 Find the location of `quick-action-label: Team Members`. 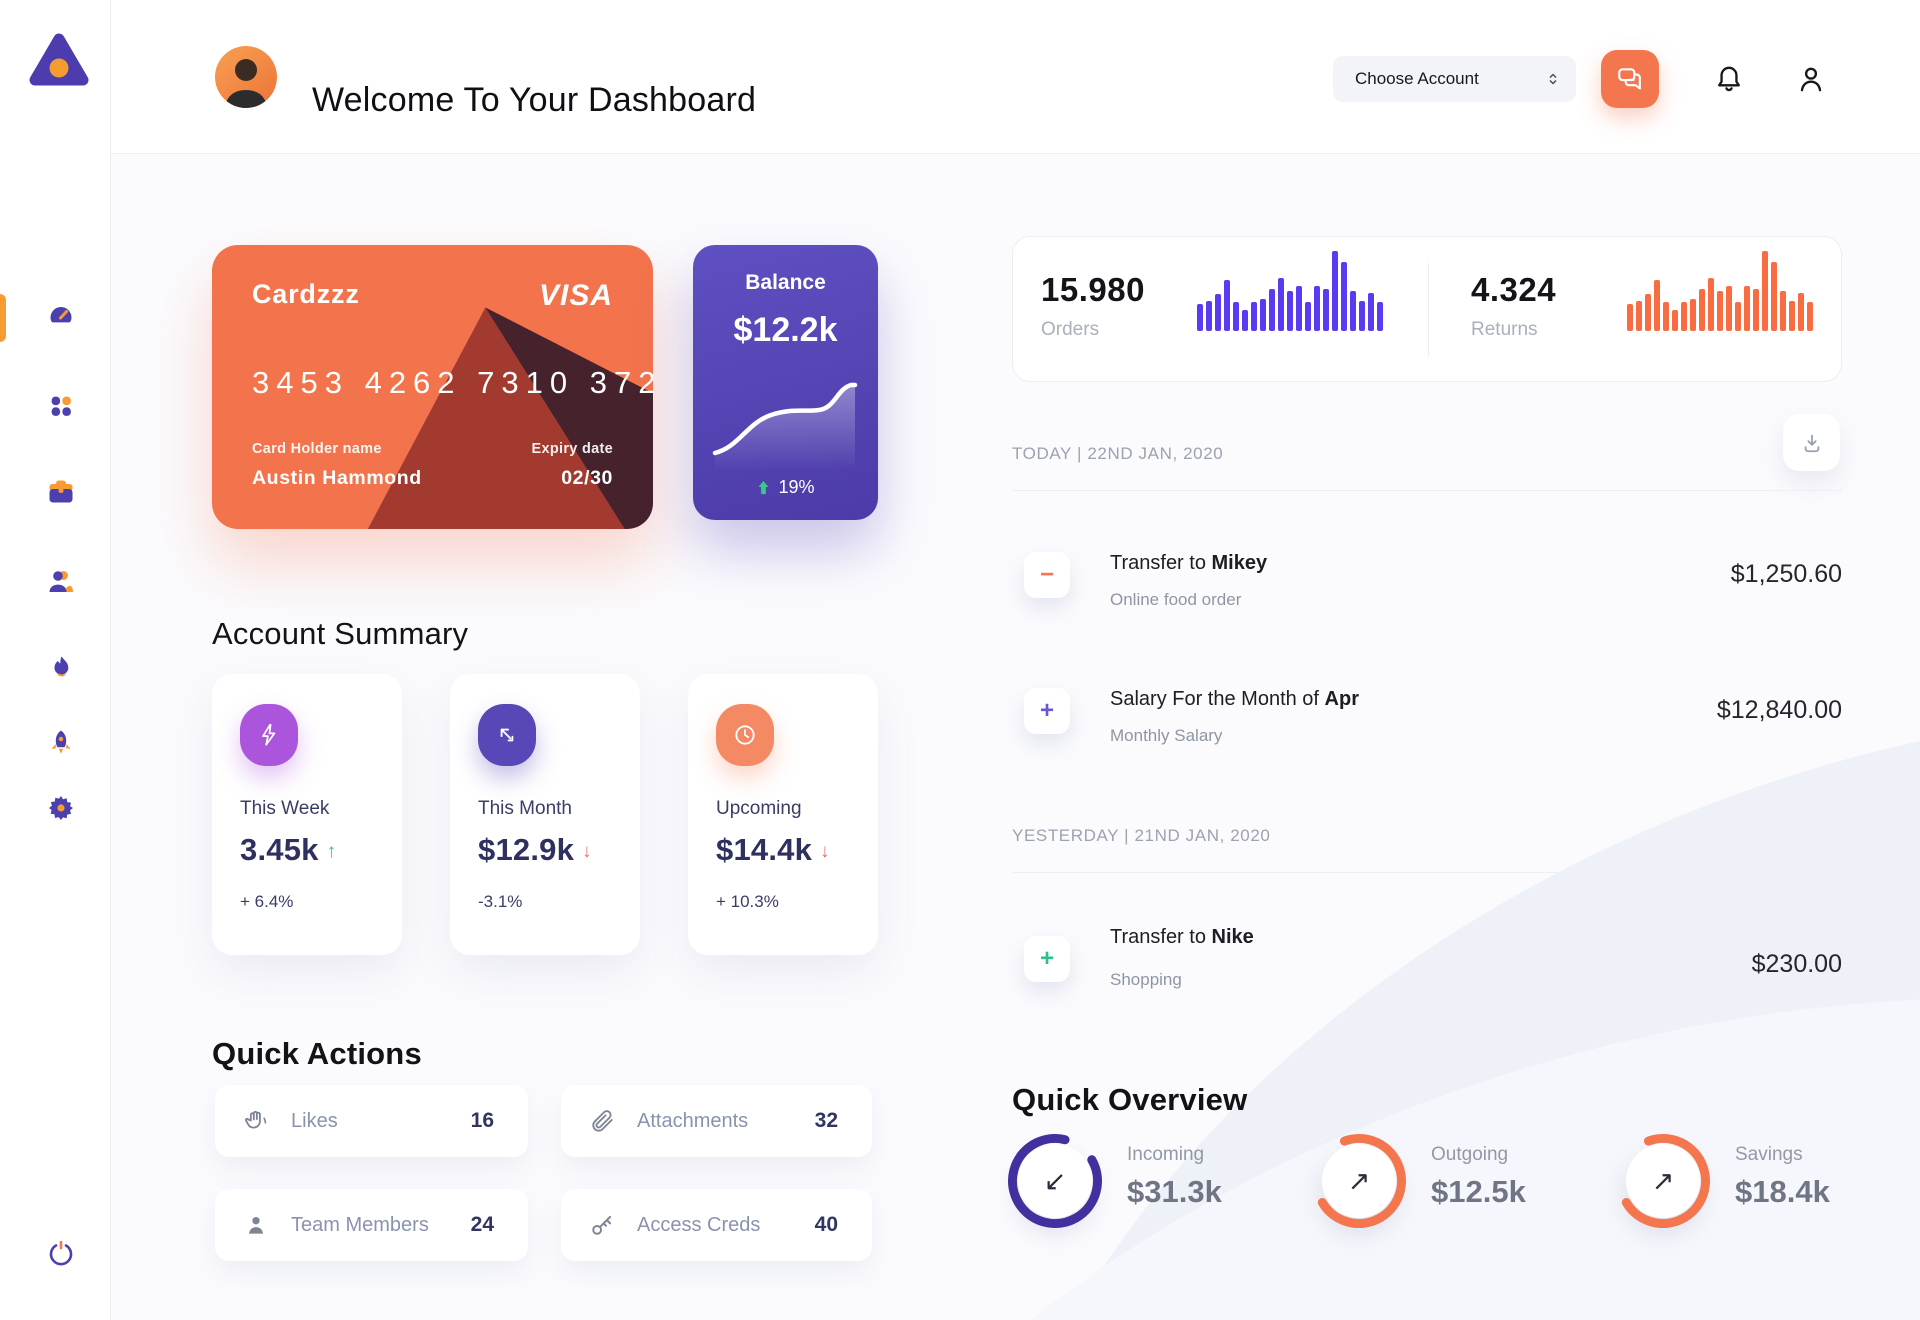

quick-action-label: Team Members is located at coordinates (360, 1224).